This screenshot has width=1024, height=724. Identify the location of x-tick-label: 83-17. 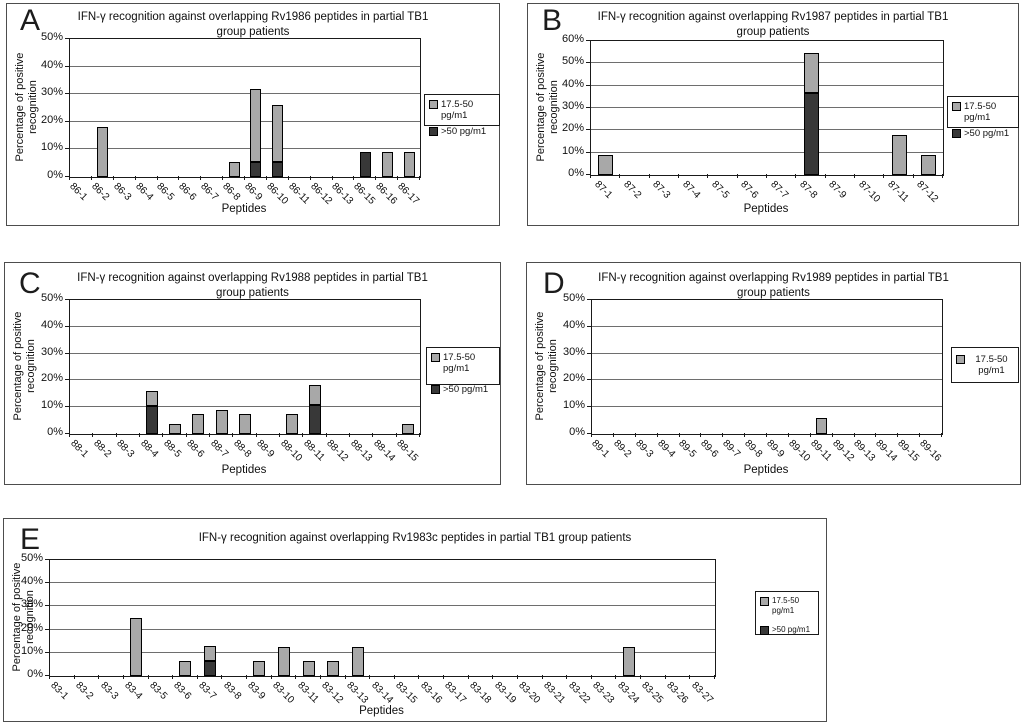
(455, 693).